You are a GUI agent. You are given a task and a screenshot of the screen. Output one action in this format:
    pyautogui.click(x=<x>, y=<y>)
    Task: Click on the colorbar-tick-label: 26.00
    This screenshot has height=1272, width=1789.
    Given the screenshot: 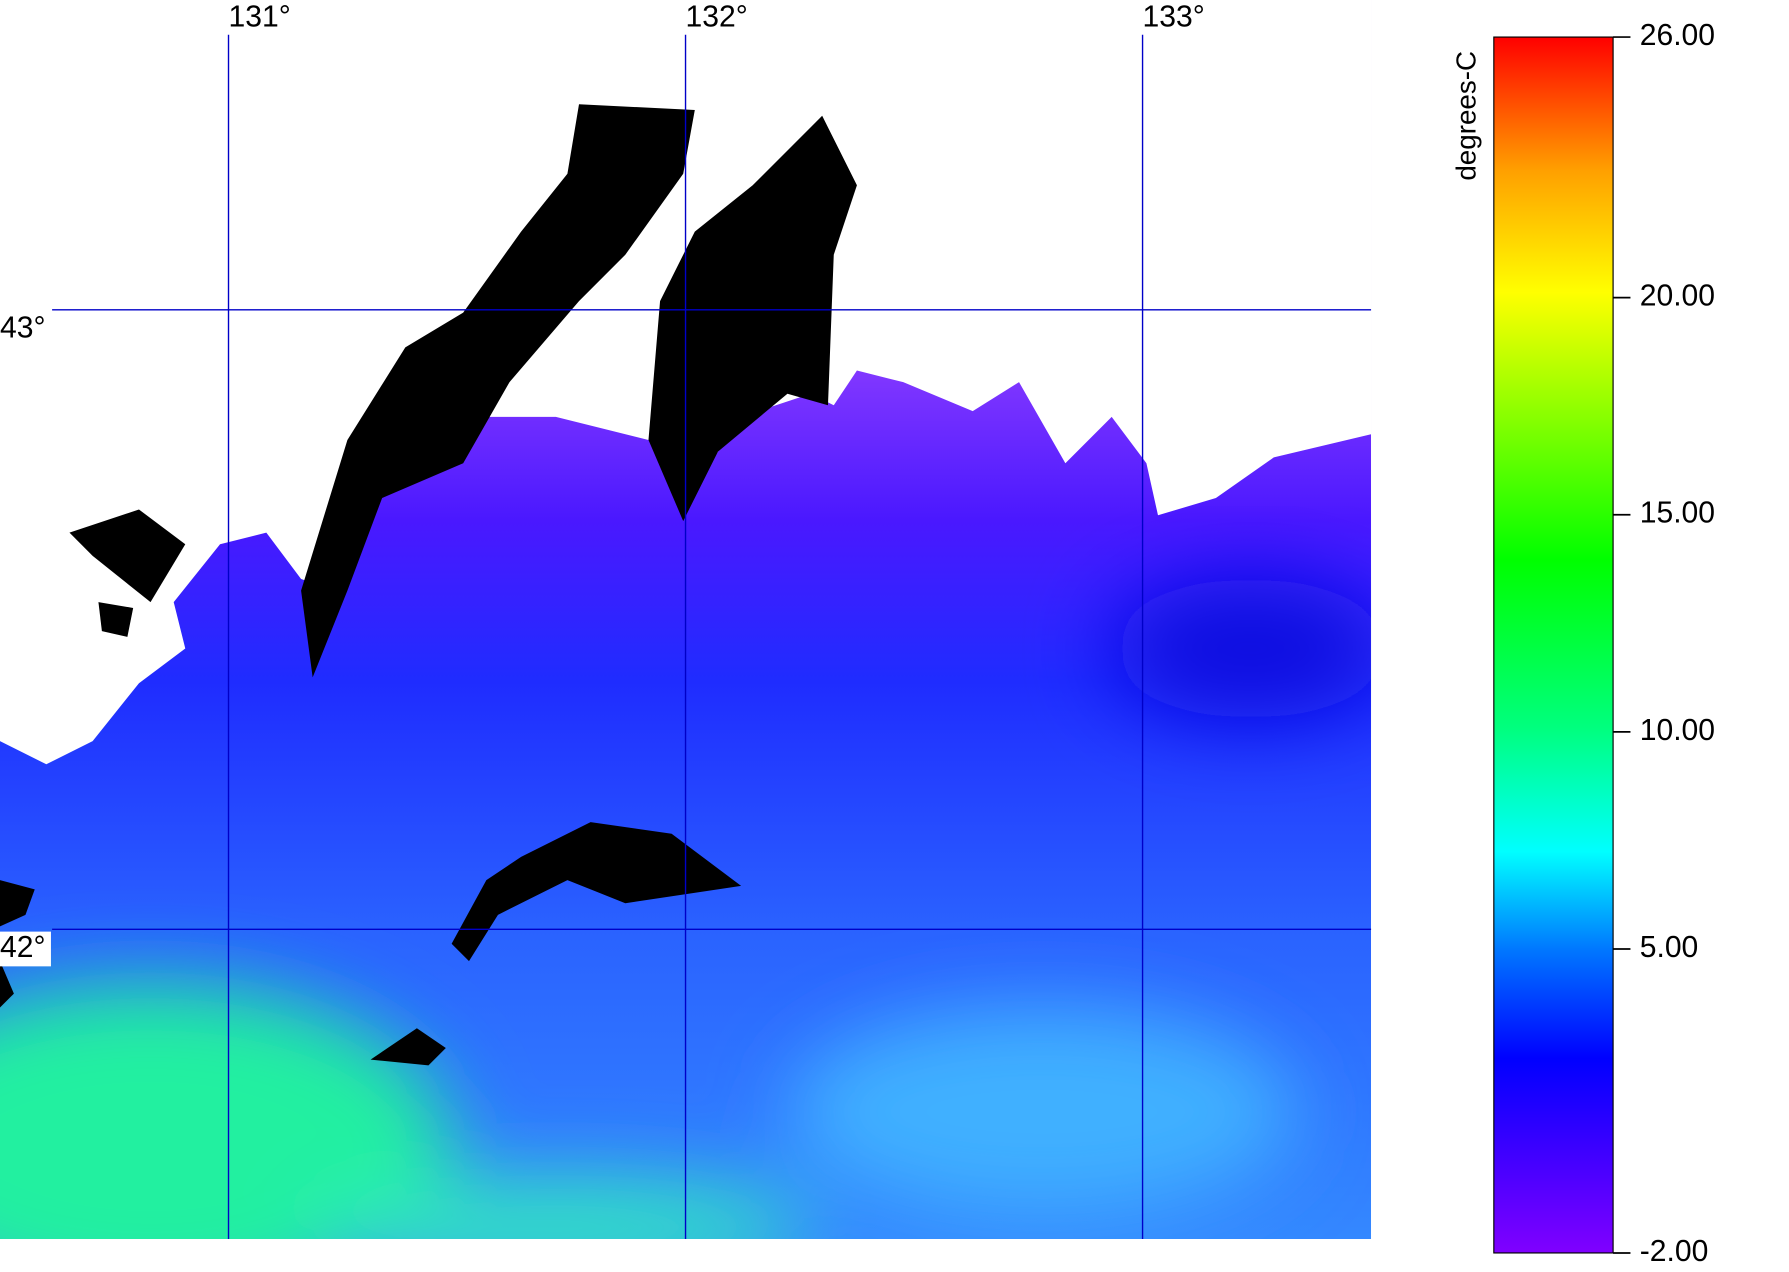 What is the action you would take?
    pyautogui.click(x=1677, y=35)
    